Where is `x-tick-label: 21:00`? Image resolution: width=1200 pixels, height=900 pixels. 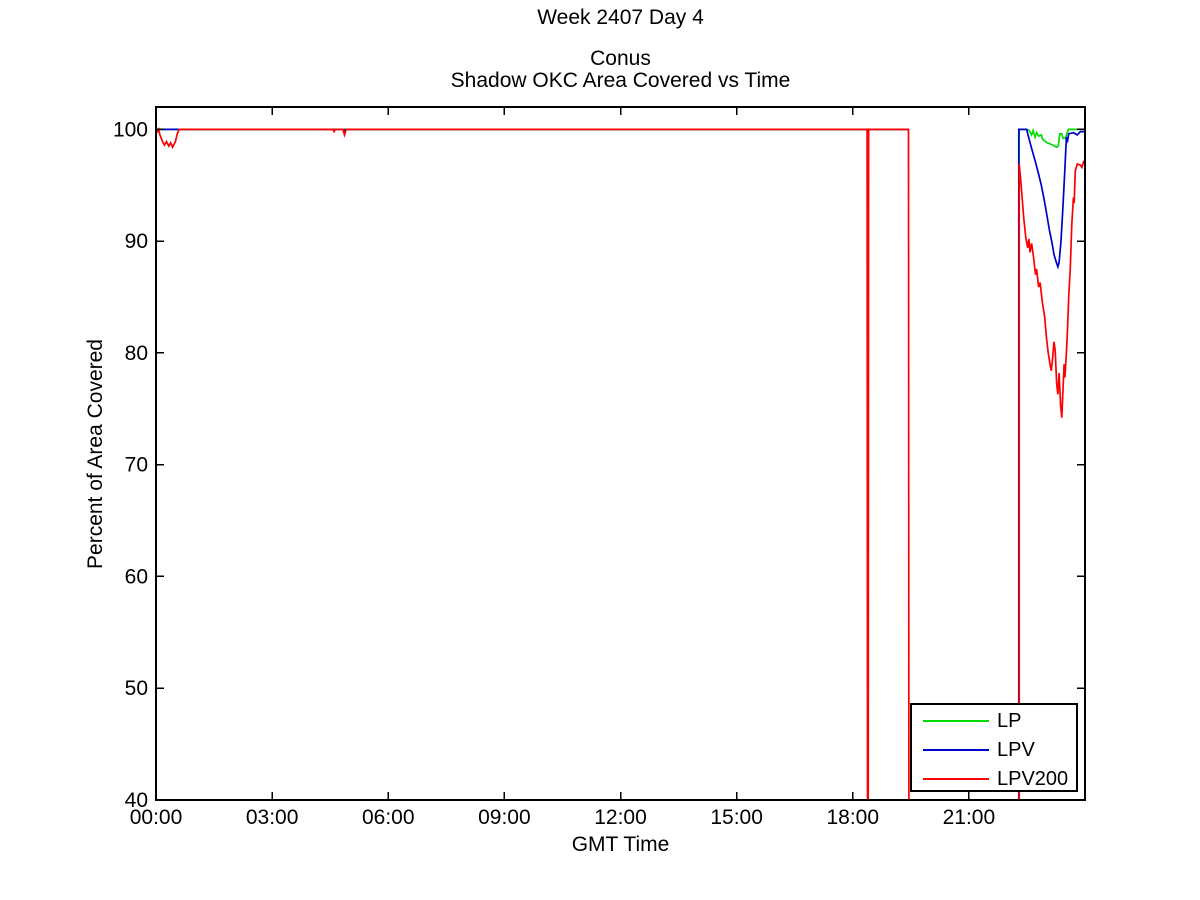
x-tick-label: 21:00 is located at coordinates (969, 817).